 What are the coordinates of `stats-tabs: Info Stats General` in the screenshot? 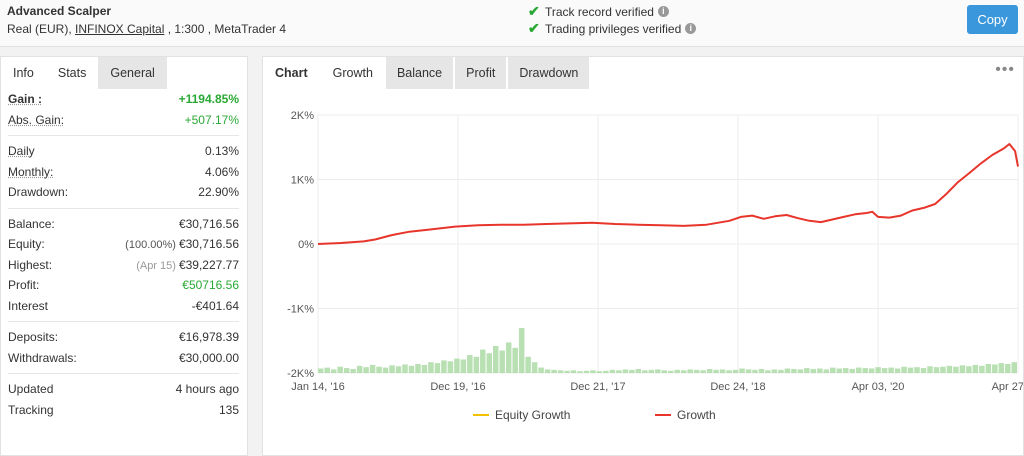 It's located at (124, 73).